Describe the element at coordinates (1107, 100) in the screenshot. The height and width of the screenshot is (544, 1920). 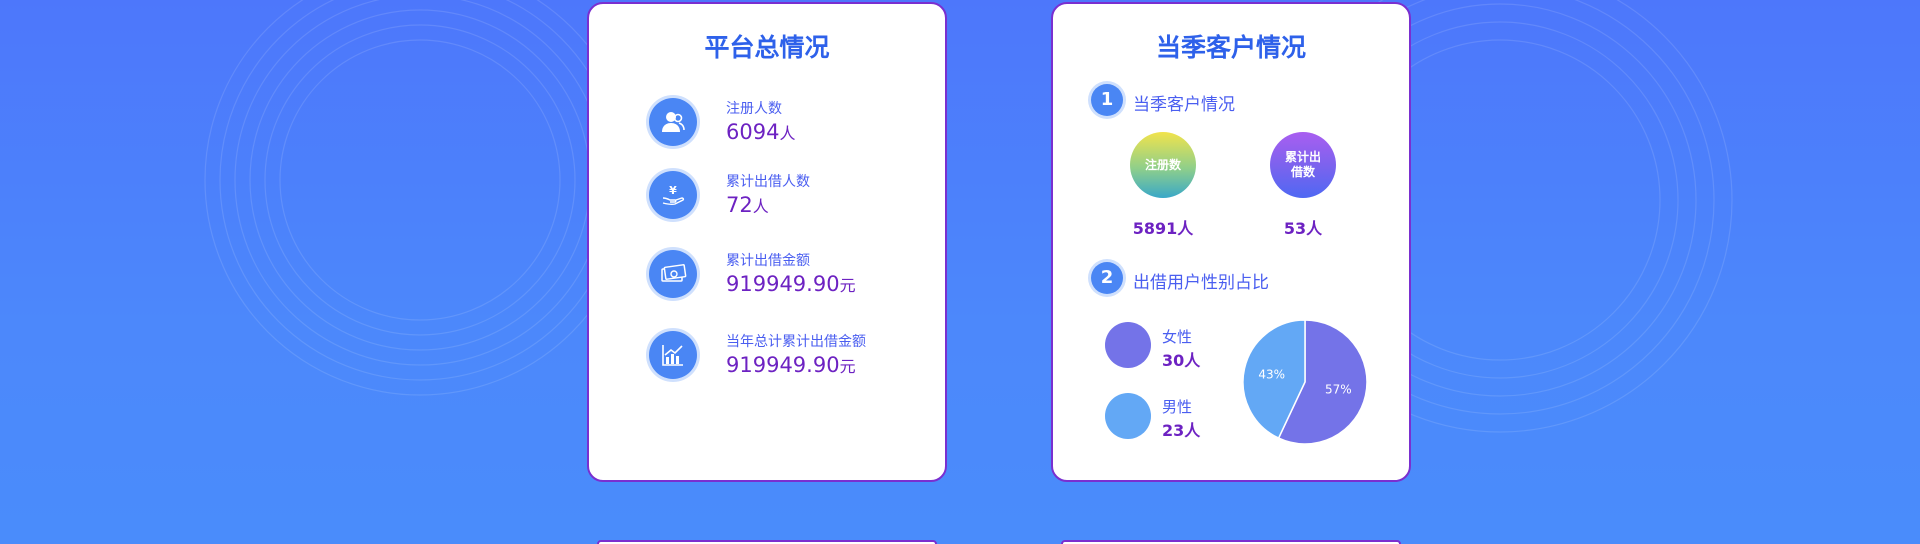
I see `section-number: 1` at that location.